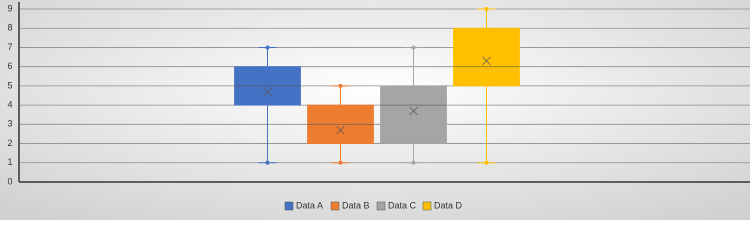 The height and width of the screenshot is (240, 750). Describe the element at coordinates (9, 162) in the screenshot. I see `y-tick-label: 1` at that location.